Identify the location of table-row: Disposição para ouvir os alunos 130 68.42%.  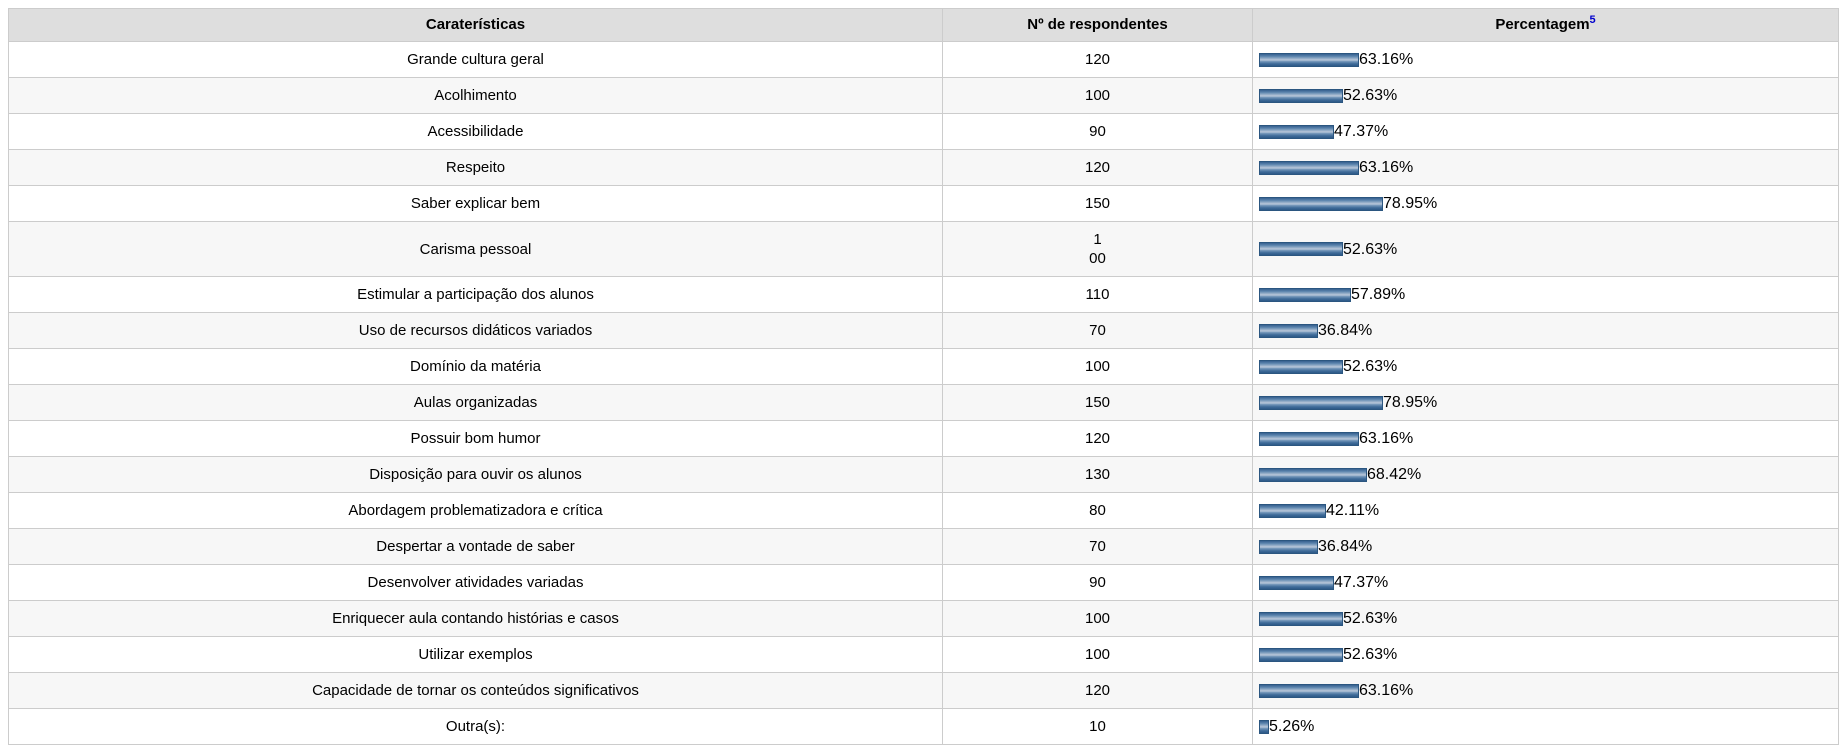
(923, 474).